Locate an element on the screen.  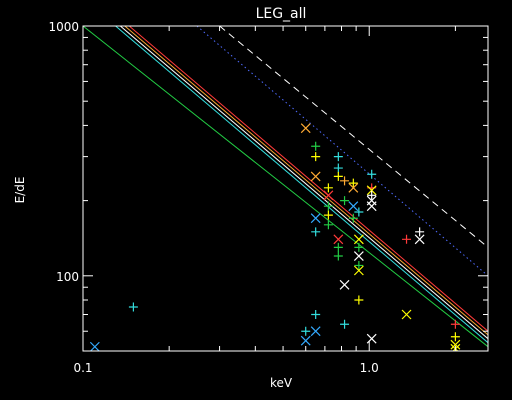
y-tick-label-0: 100 is located at coordinates (67, 277).